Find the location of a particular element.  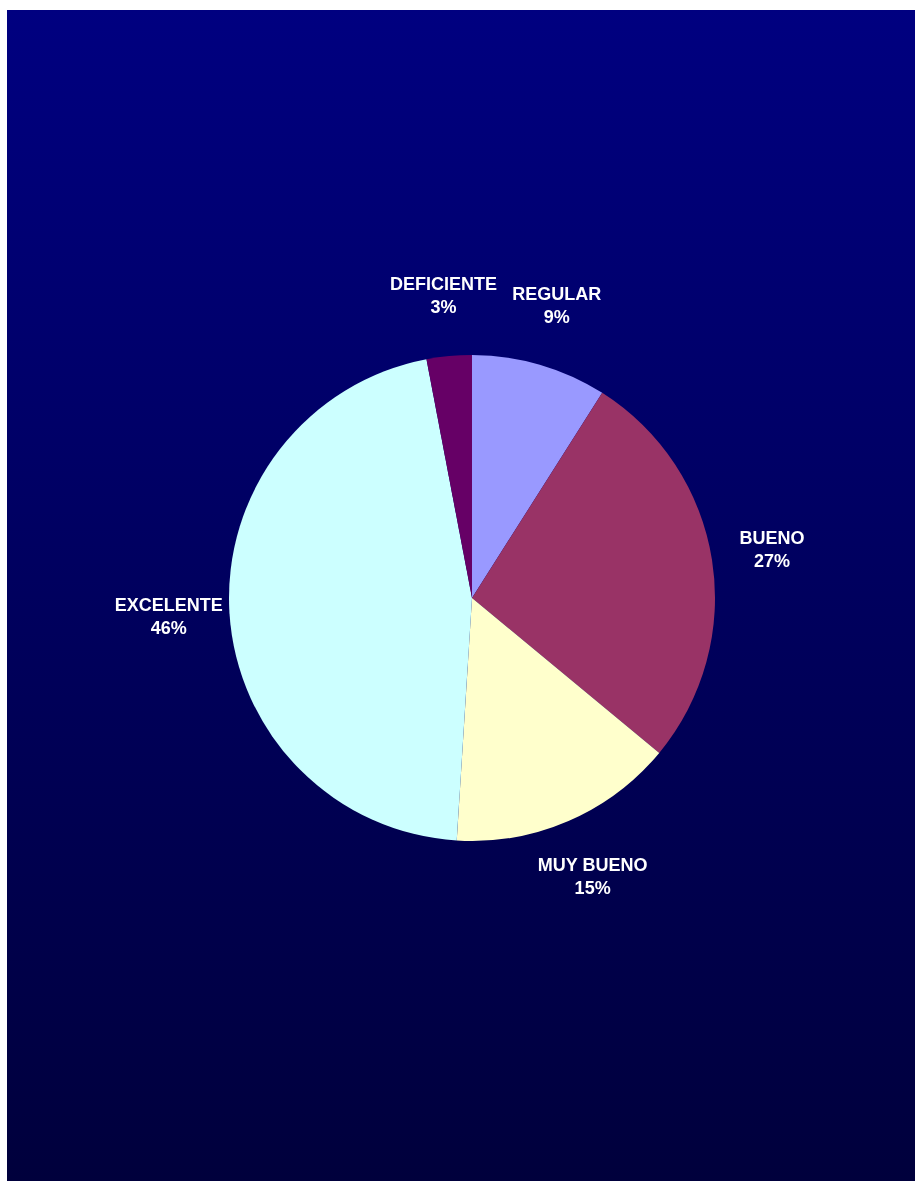

data-label: 3% is located at coordinates (443, 306).